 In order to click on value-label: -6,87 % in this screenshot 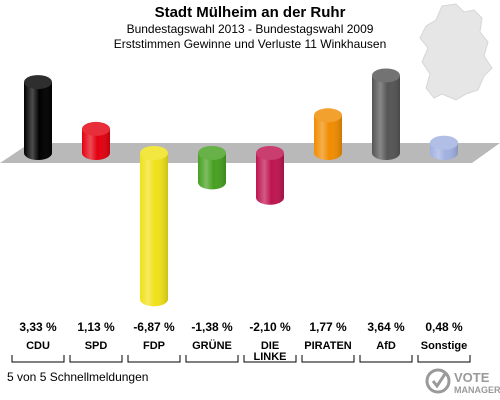, I will do `click(154, 327)`.